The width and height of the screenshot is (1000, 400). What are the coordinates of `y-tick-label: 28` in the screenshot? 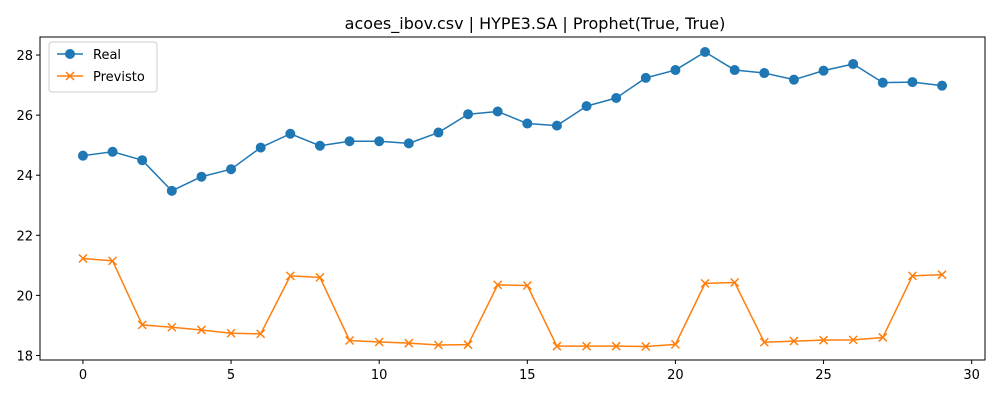 It's located at (24, 56).